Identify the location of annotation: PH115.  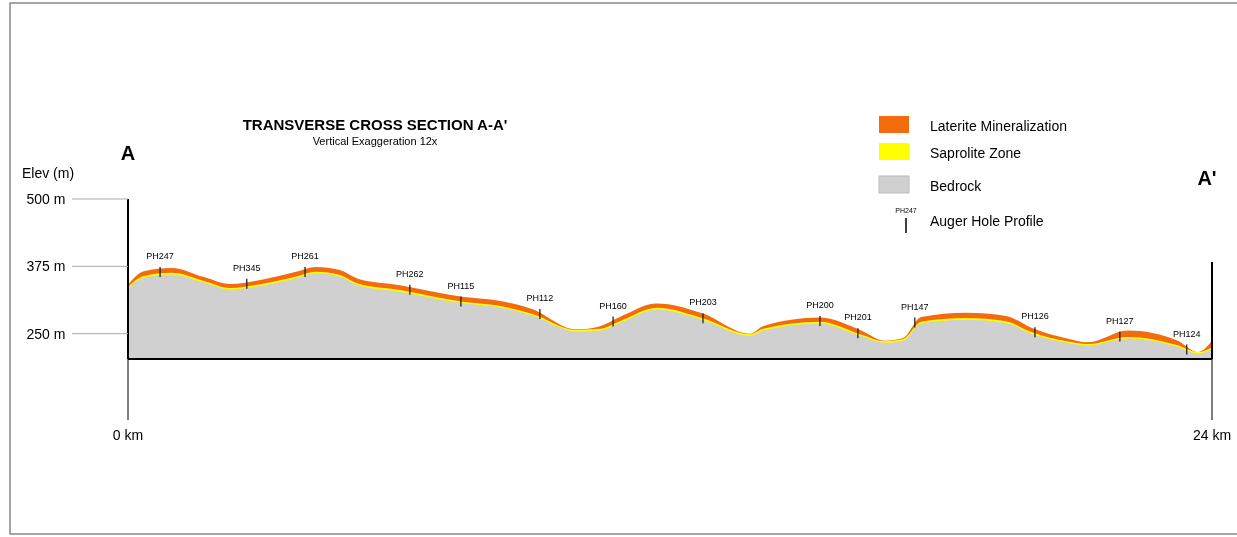
(461, 285).